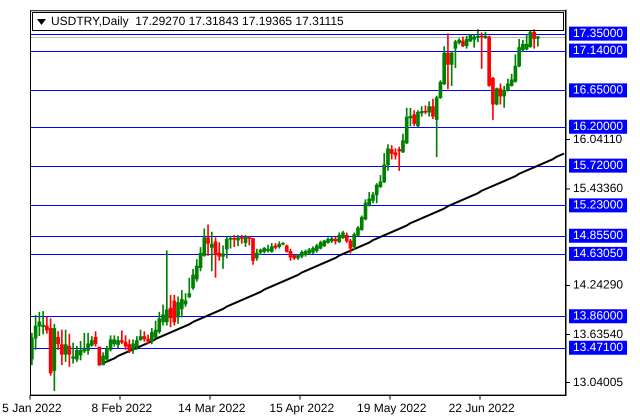  Describe the element at coordinates (598, 285) in the screenshot. I see `y-tick-label: 14.24290` at that location.